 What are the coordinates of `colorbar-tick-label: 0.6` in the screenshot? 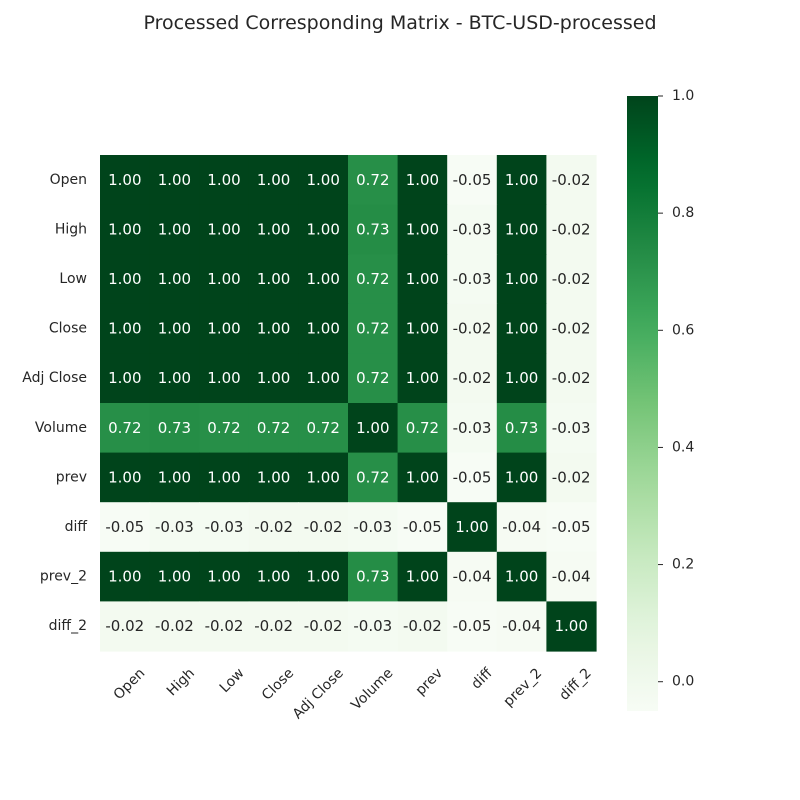 It's located at (683, 330).